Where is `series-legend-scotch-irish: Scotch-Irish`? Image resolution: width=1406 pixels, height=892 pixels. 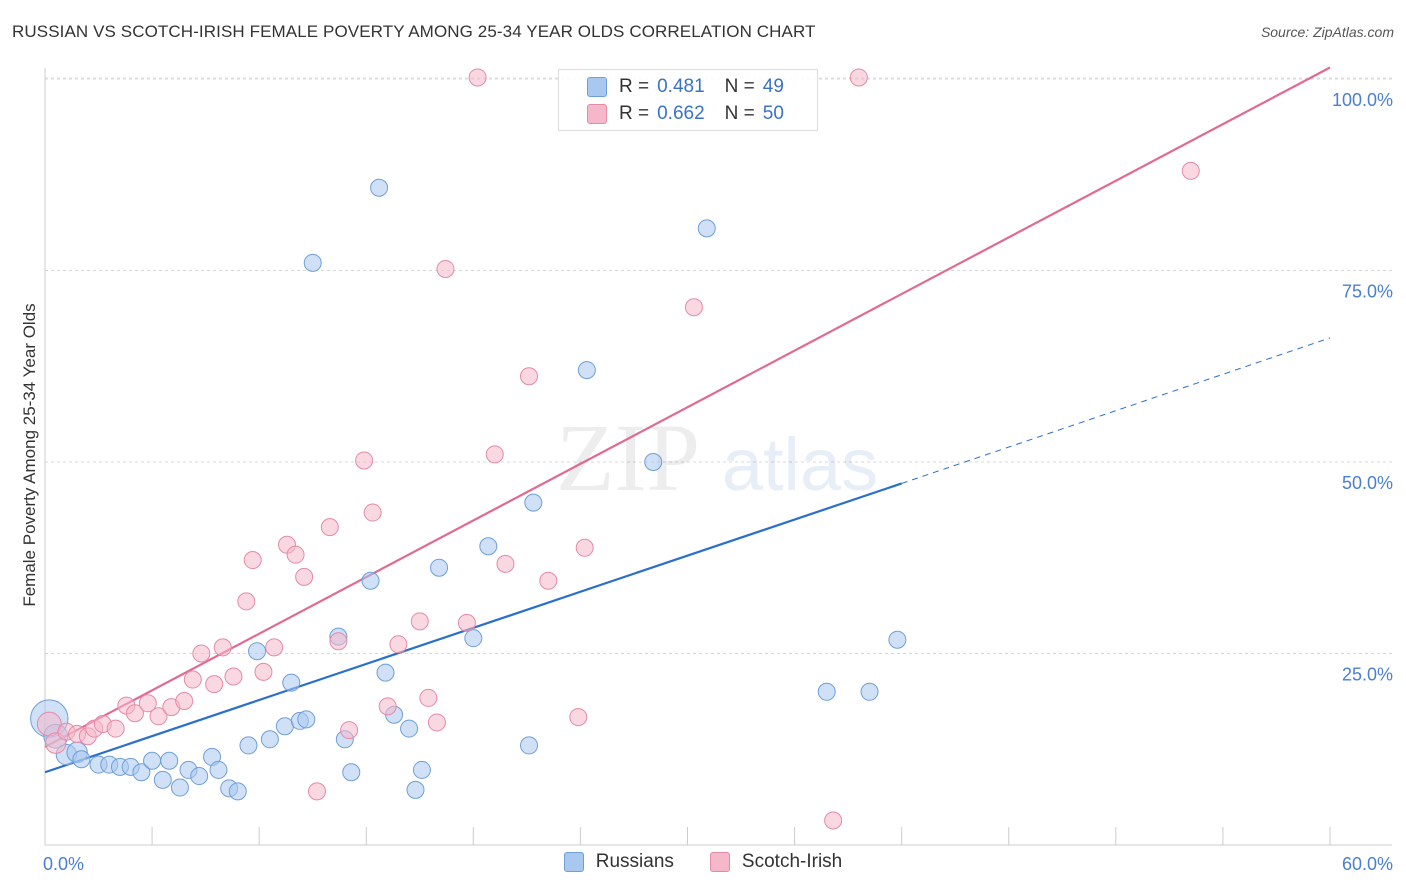 series-legend-scotch-irish: Scotch-Irish is located at coordinates (776, 862).